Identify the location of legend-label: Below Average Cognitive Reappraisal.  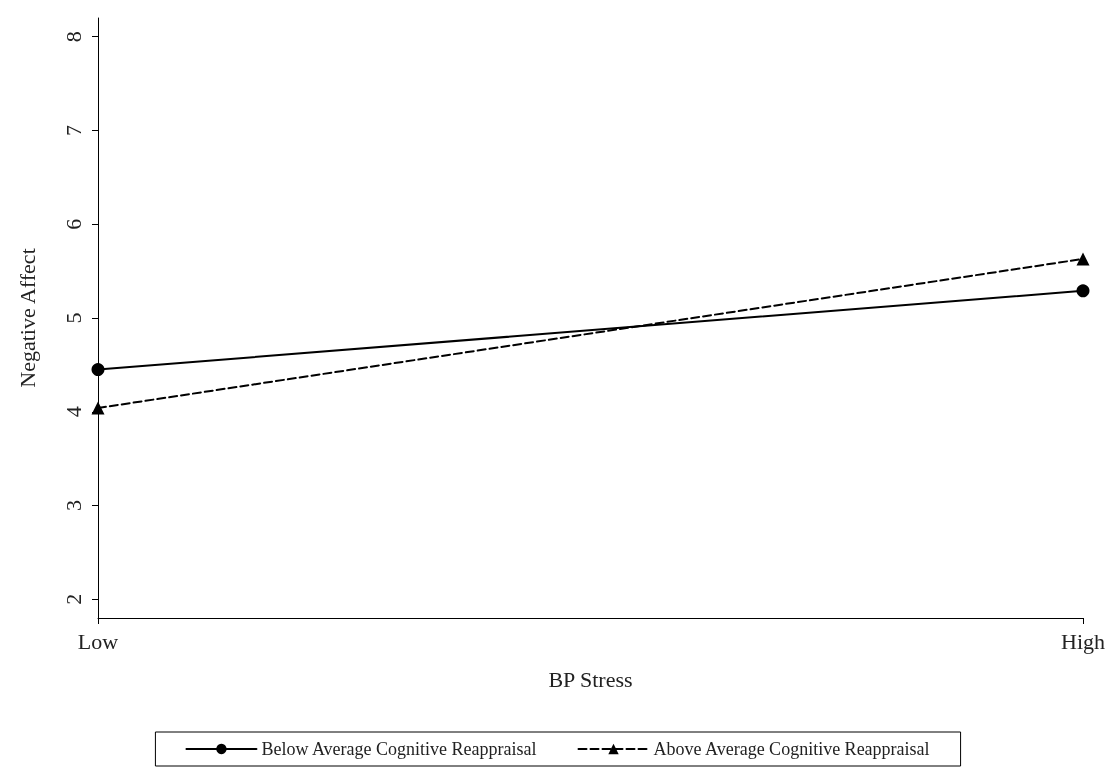
(399, 749).